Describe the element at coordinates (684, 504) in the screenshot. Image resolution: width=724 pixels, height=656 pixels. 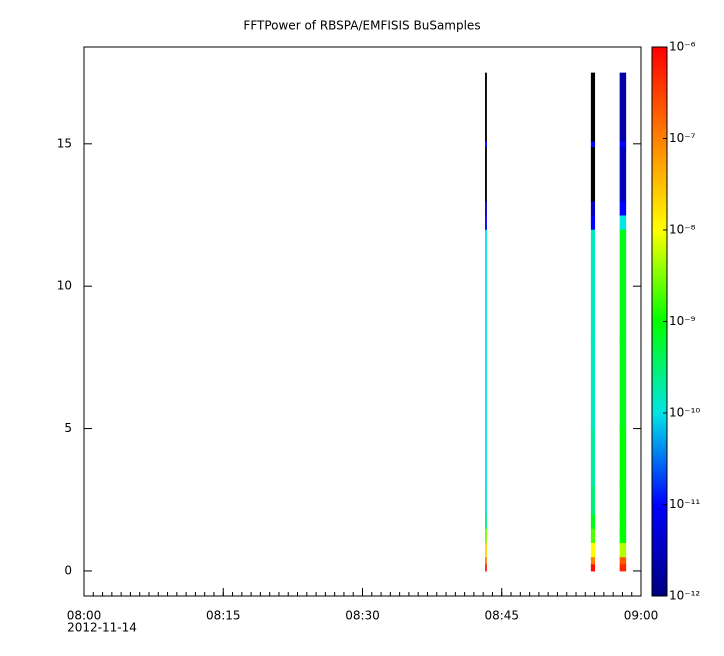
I see `colorbar-tick-label: 10⁻¹¹` at that location.